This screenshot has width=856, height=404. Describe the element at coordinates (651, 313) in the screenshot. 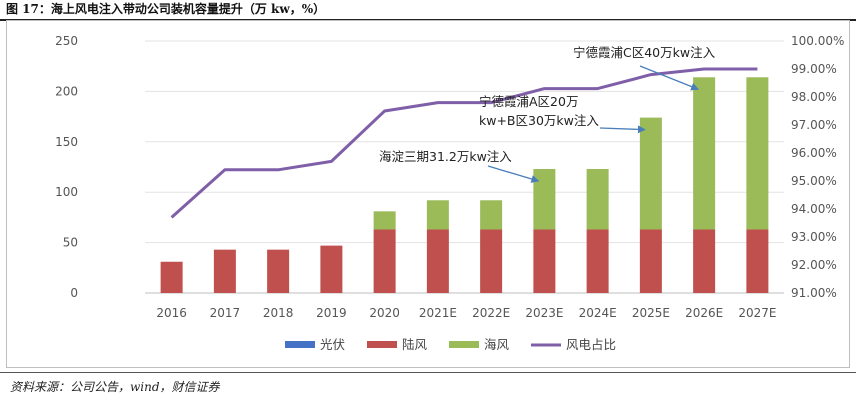

I see `x-tick-label: 2025E` at that location.